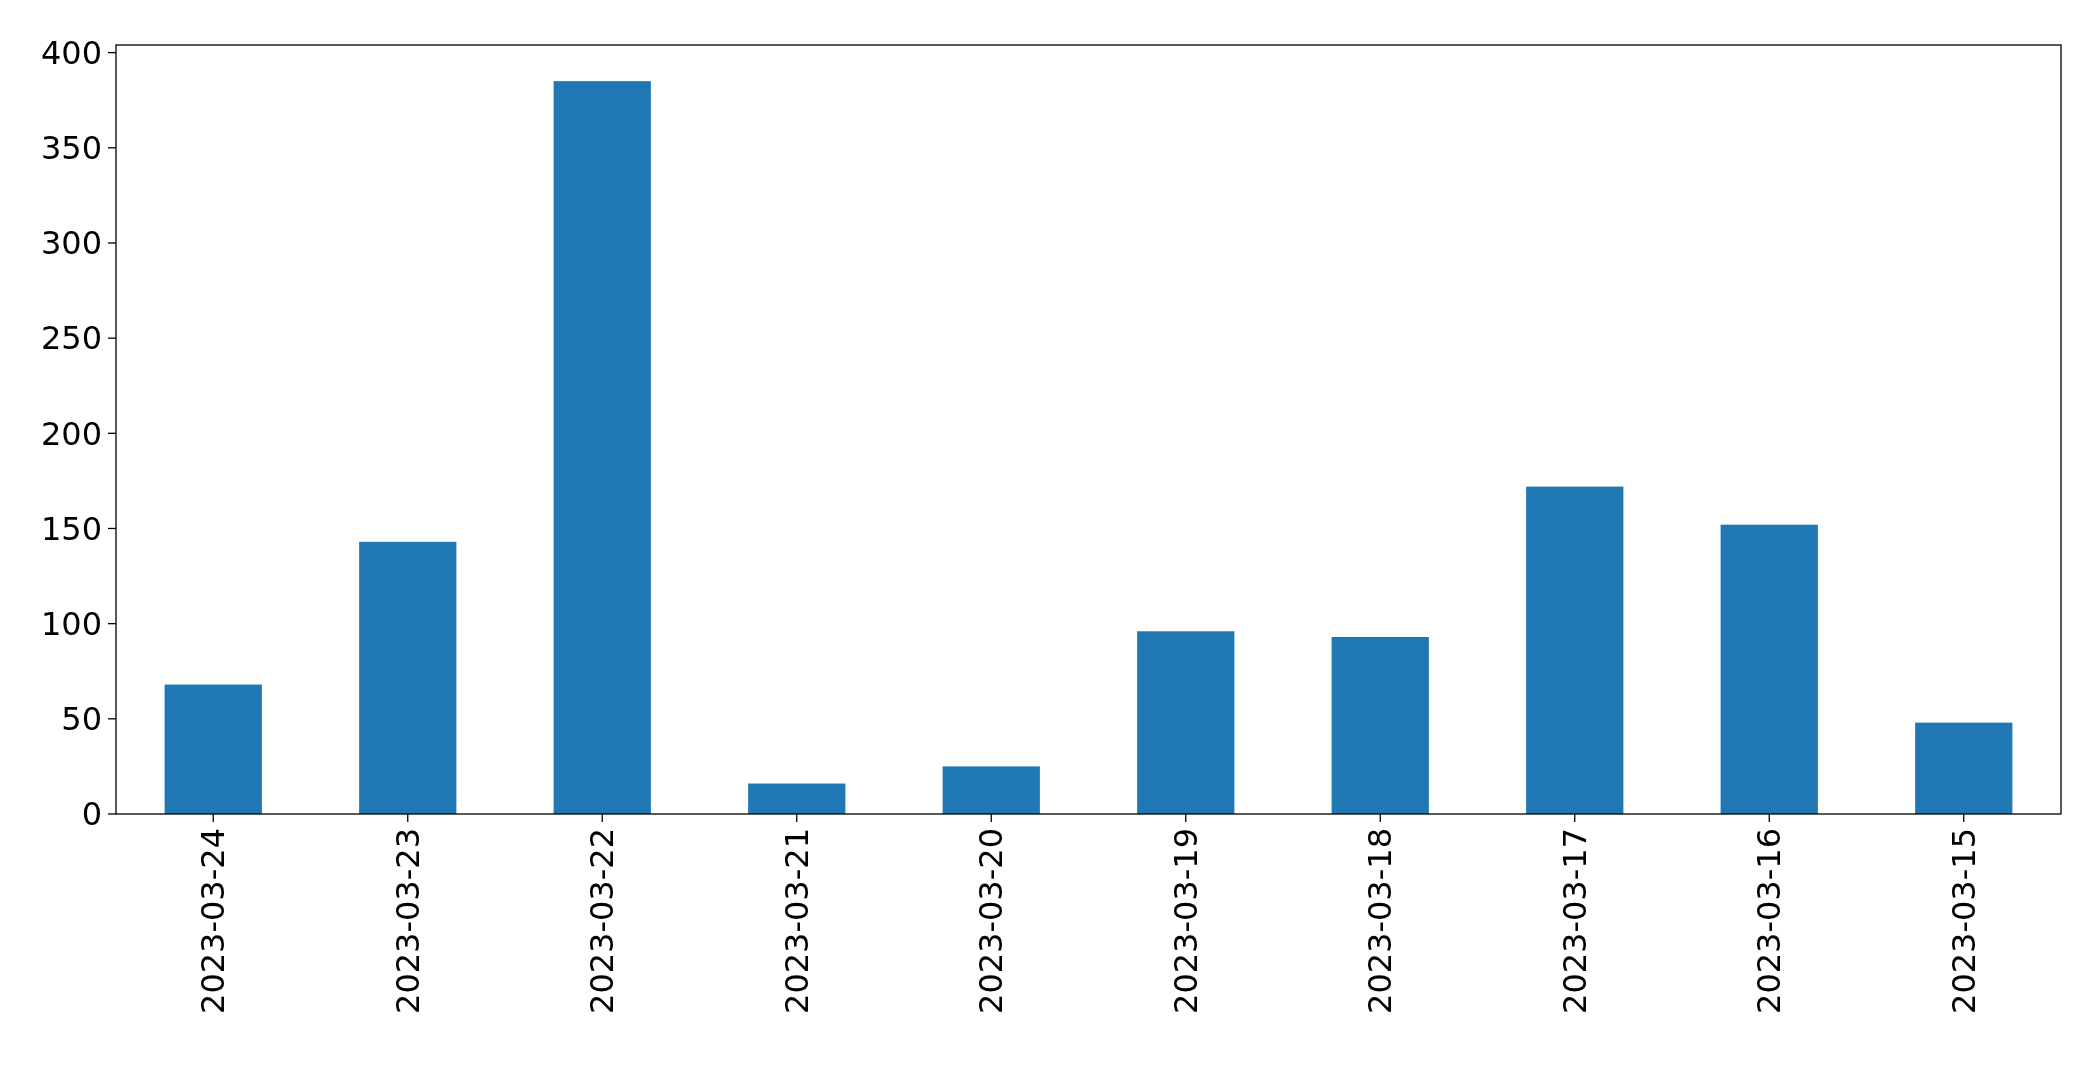 The width and height of the screenshot is (2093, 1067). What do you see at coordinates (71, 623) in the screenshot?
I see `y-tick-label: 100` at bounding box center [71, 623].